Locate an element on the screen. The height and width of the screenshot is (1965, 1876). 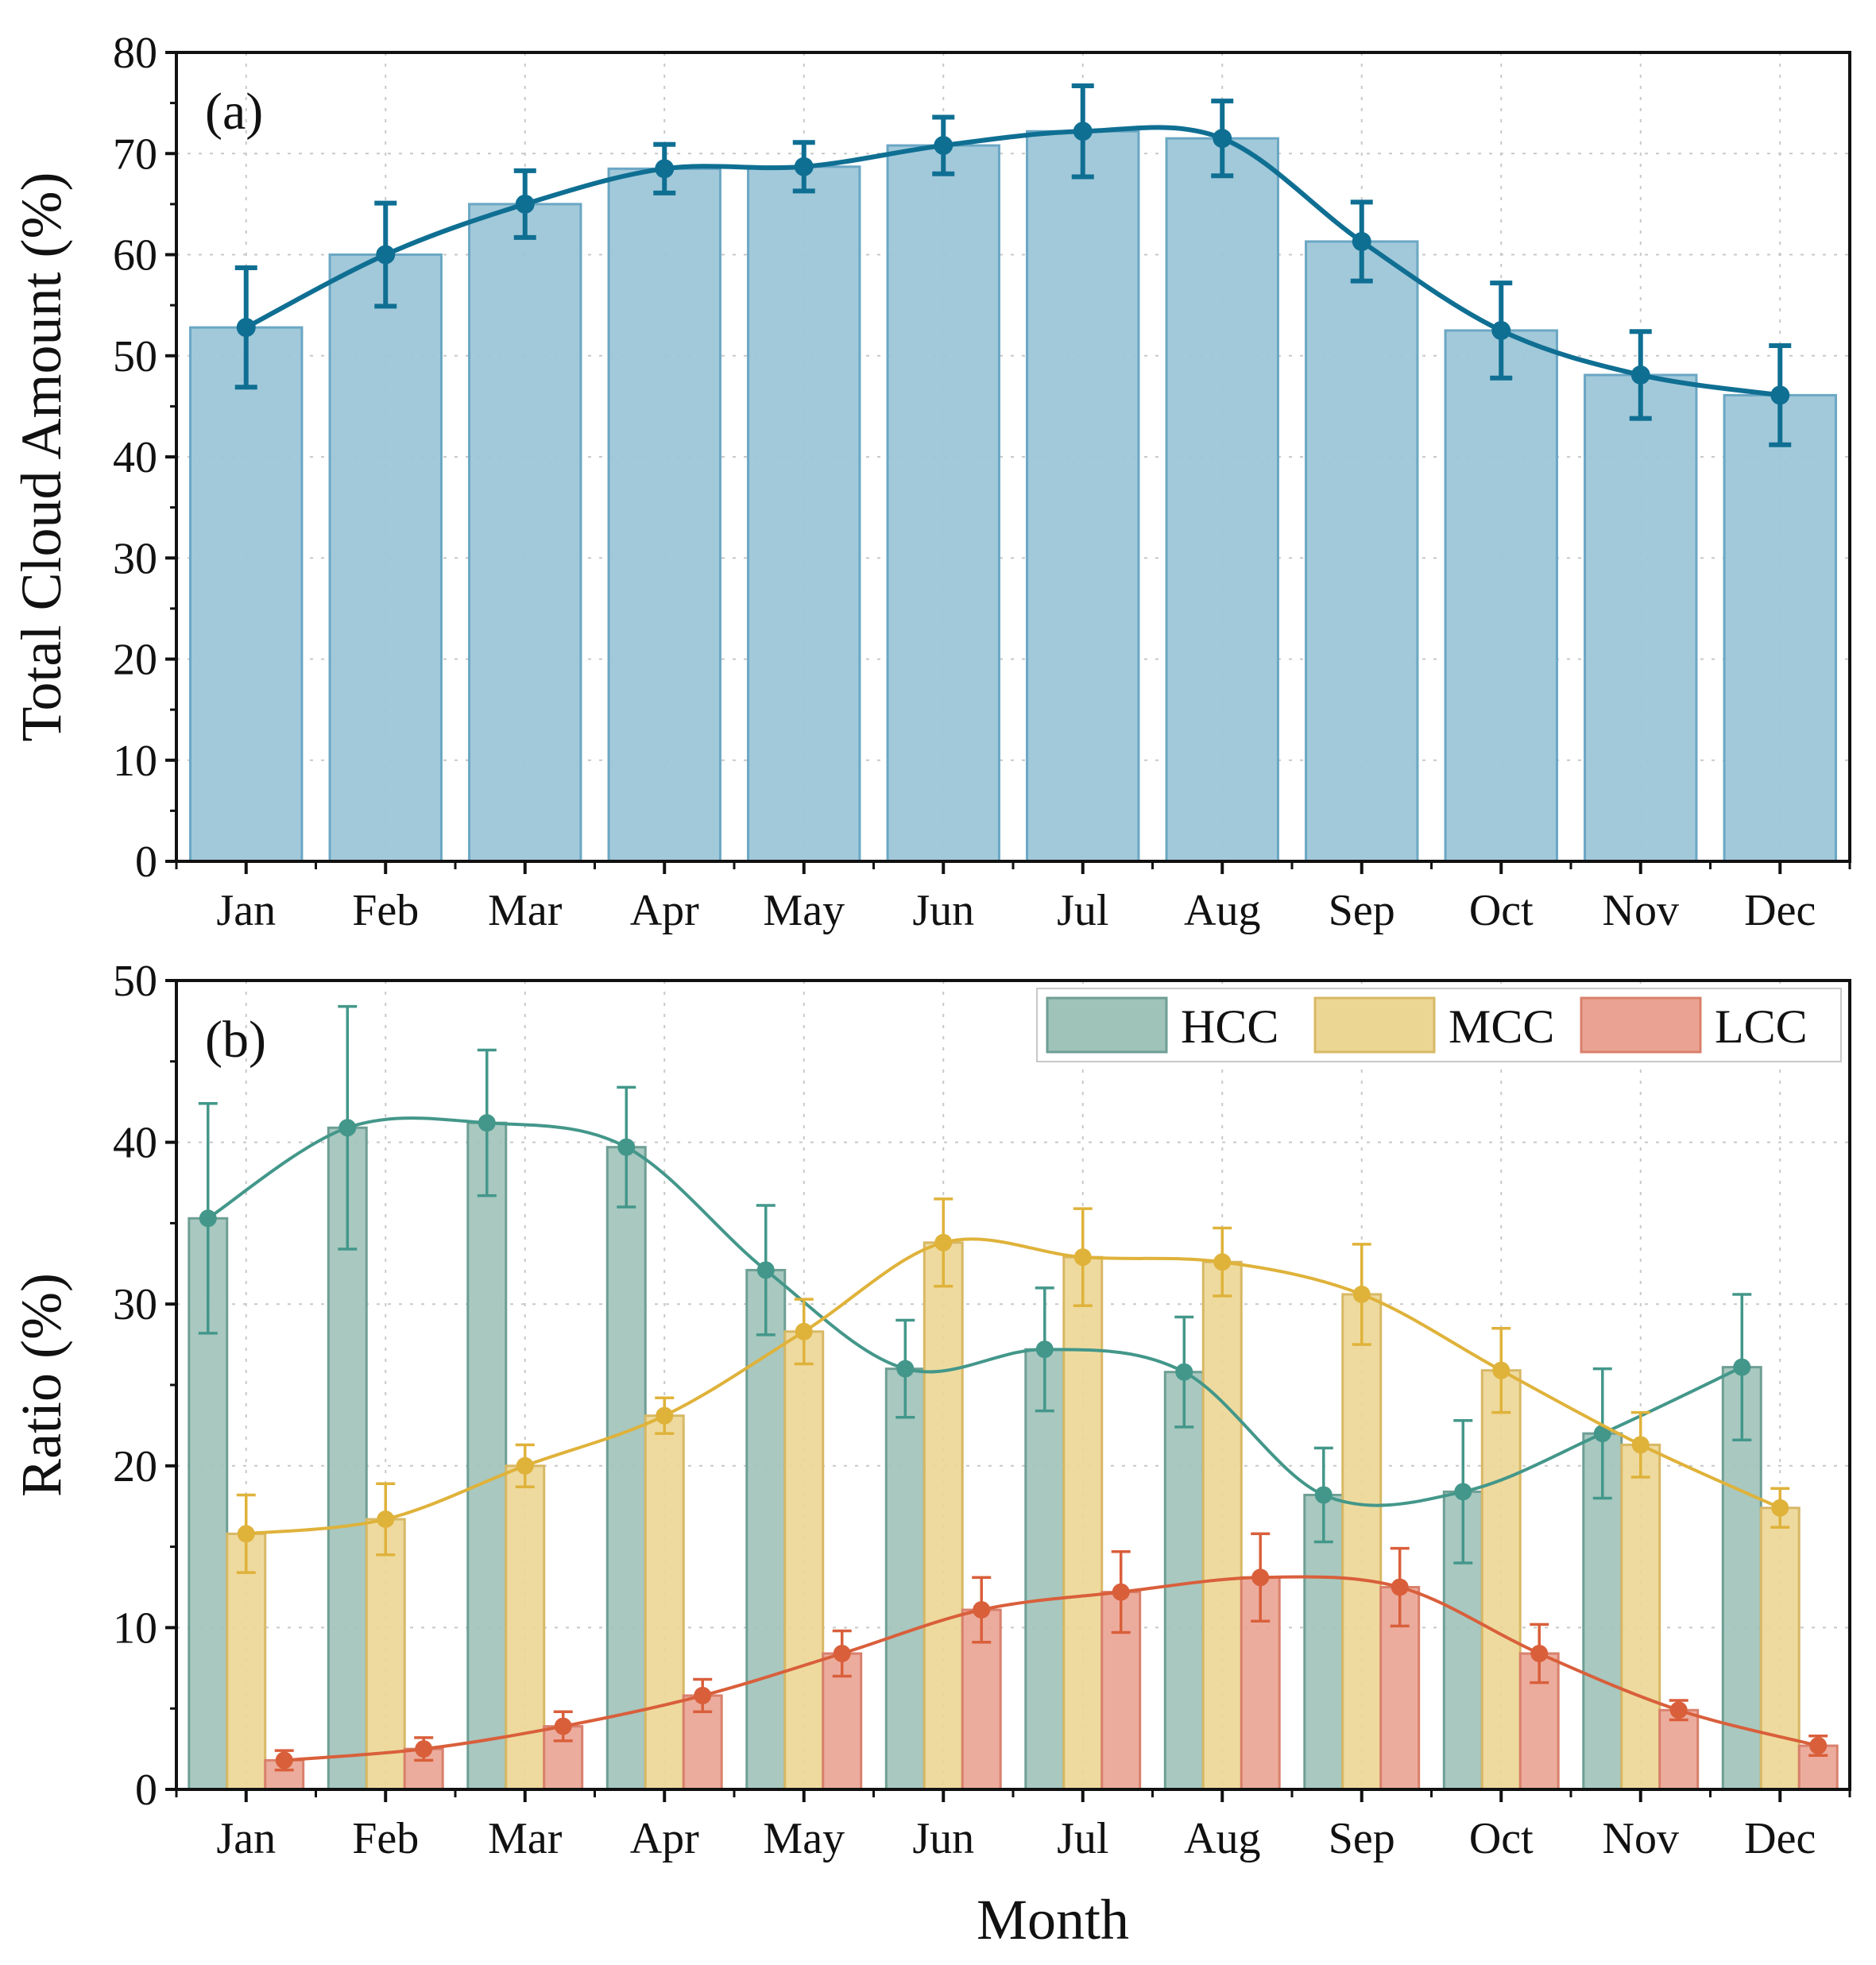
bar-HCC-Mar is located at coordinates (487, 1456).